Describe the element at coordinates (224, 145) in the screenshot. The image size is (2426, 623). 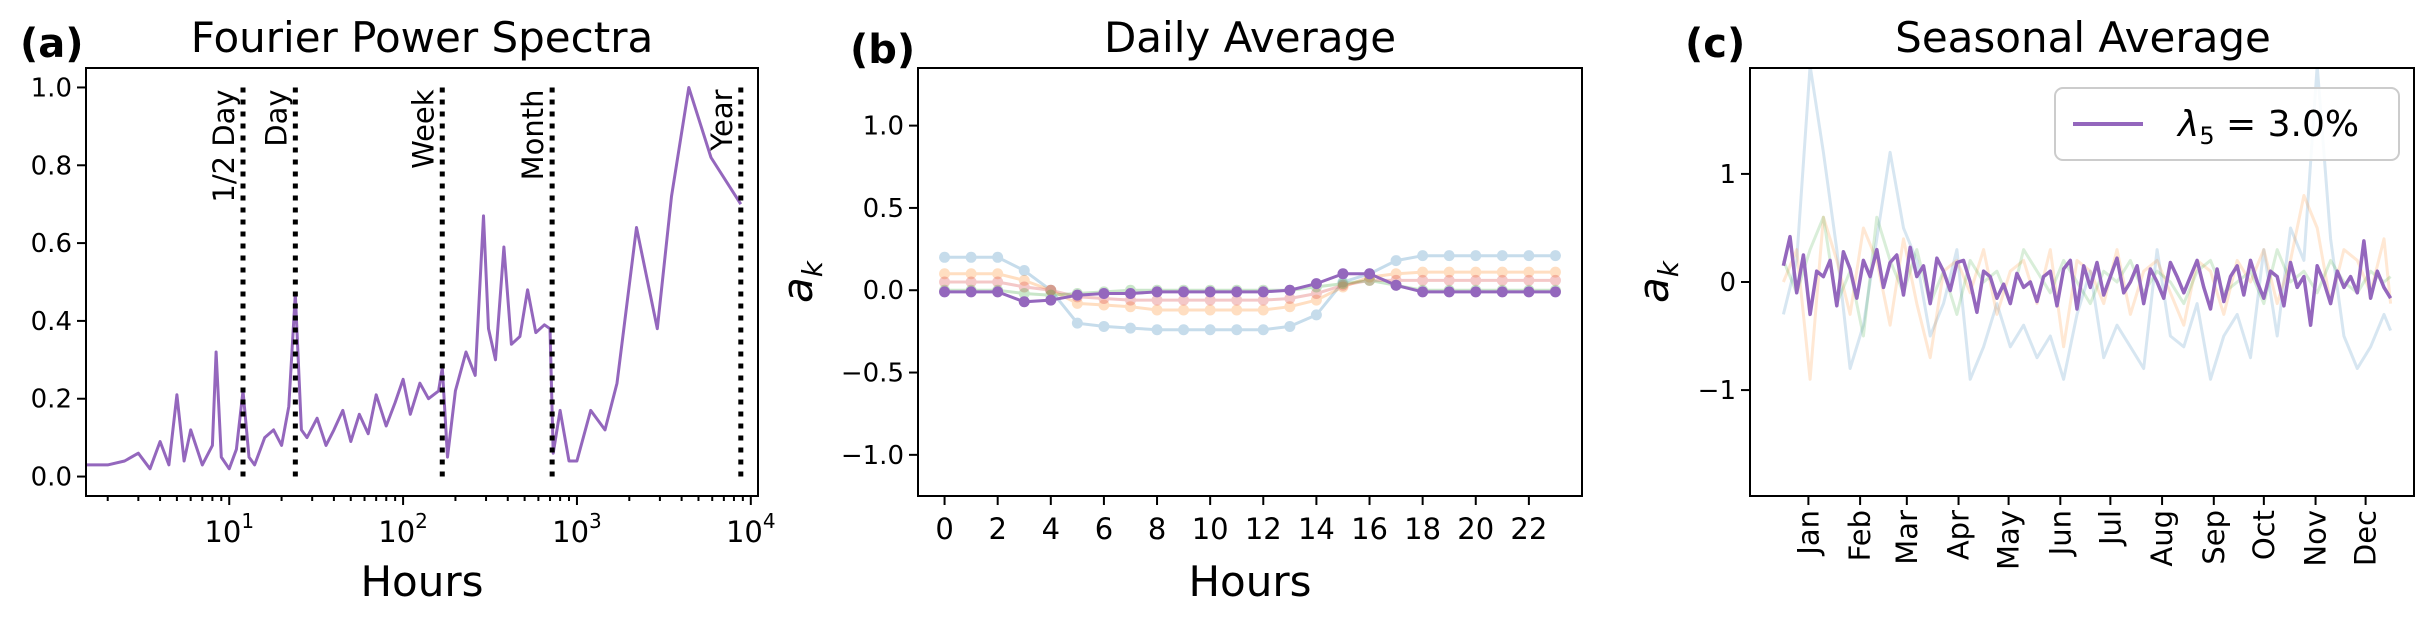
I see `period-marker-label: 1/2 Day` at that location.